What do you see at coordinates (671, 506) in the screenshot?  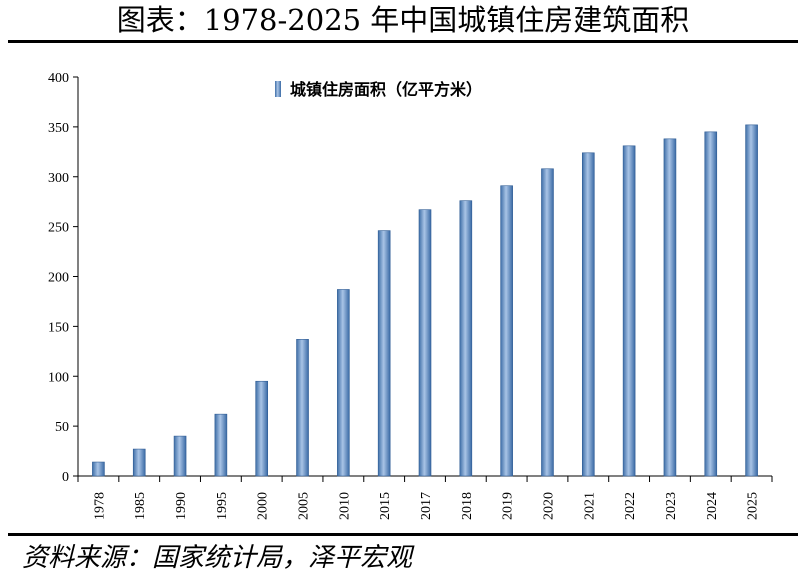 I see `x-tick-label: 2023` at bounding box center [671, 506].